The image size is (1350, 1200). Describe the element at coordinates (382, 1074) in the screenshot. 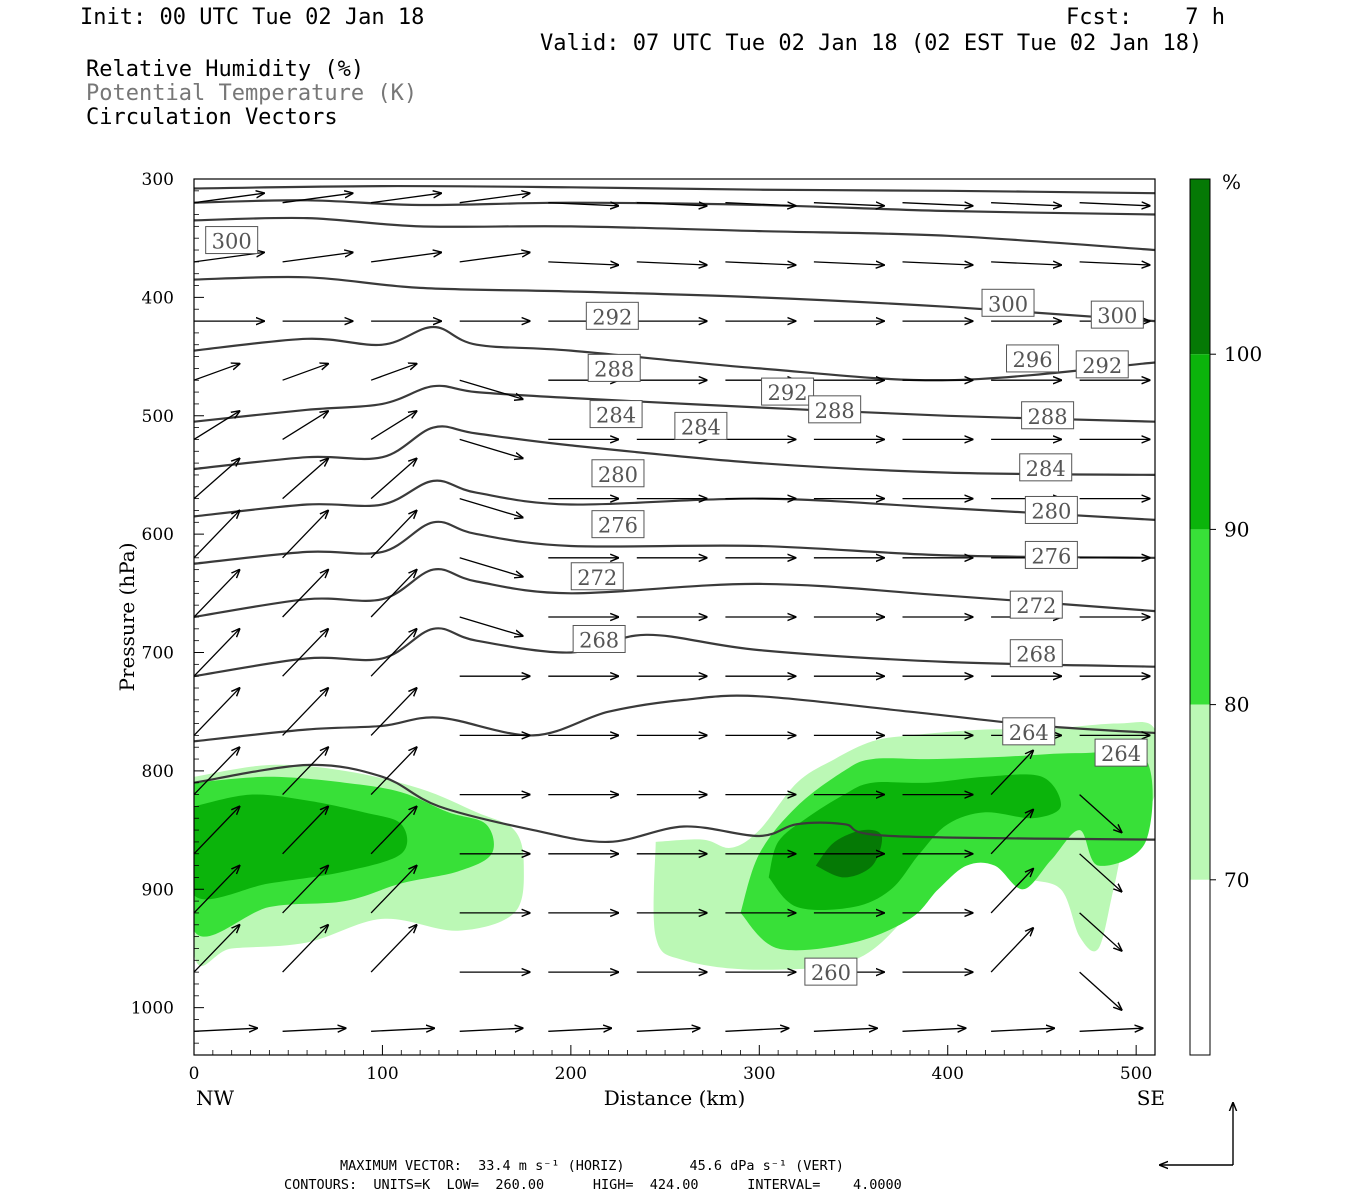

I see `x-tick-label: 100` at that location.